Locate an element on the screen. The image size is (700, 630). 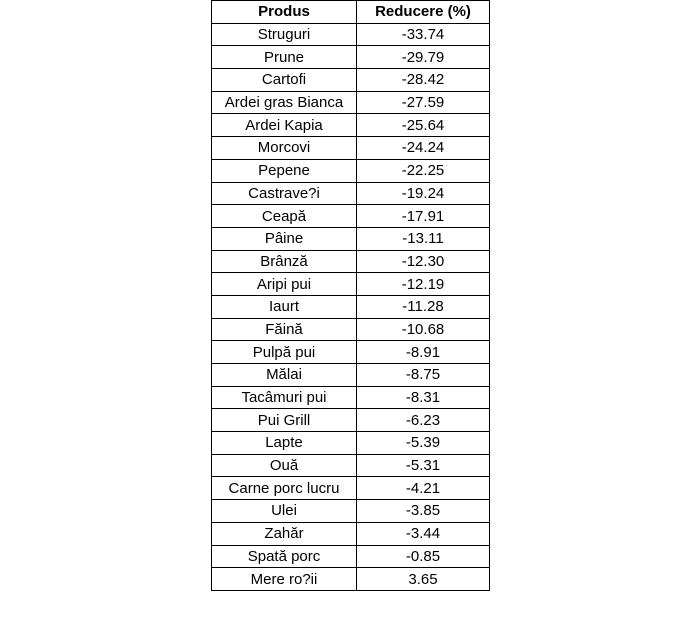
product-cell: Iaurt is located at coordinates (284, 306).